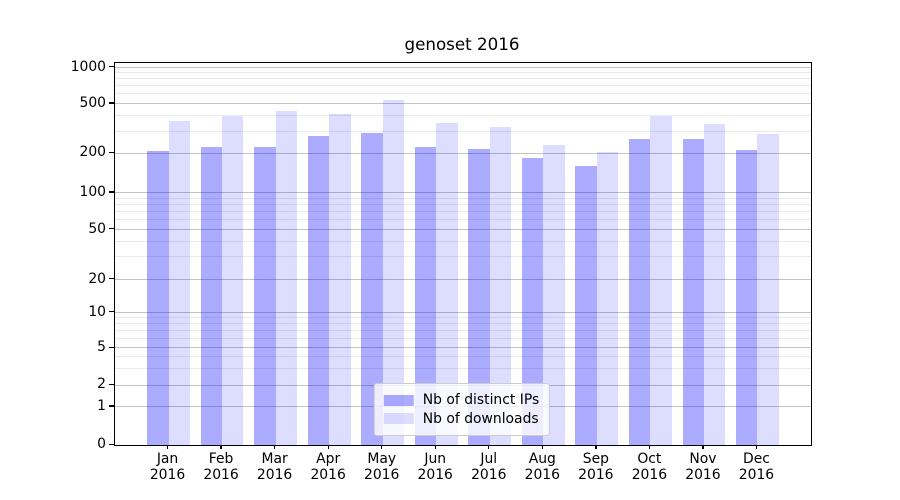 Image resolution: width=900 pixels, height=500 pixels. What do you see at coordinates (97, 311) in the screenshot?
I see `y-tick-label: 10` at bounding box center [97, 311].